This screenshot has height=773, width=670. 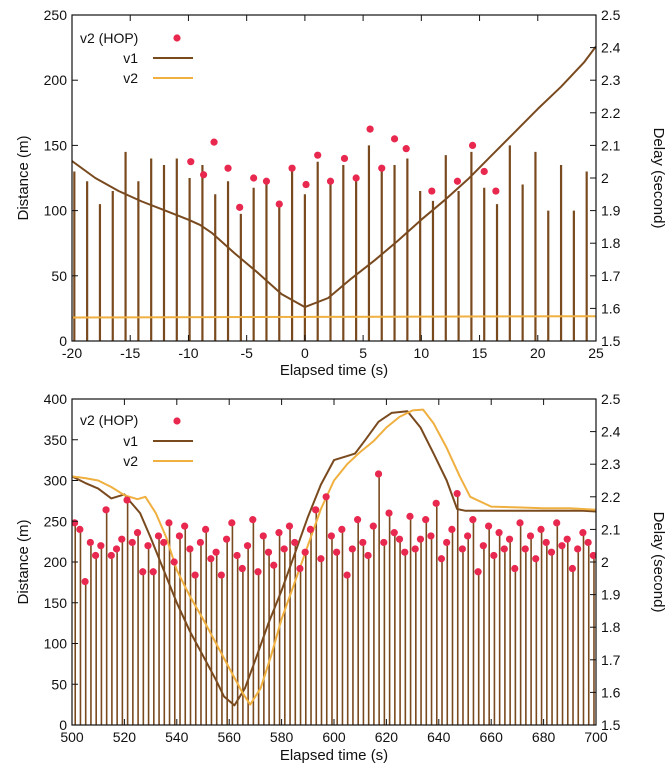 I want to click on bottom-legend-v1-label: v1, so click(x=130, y=441).